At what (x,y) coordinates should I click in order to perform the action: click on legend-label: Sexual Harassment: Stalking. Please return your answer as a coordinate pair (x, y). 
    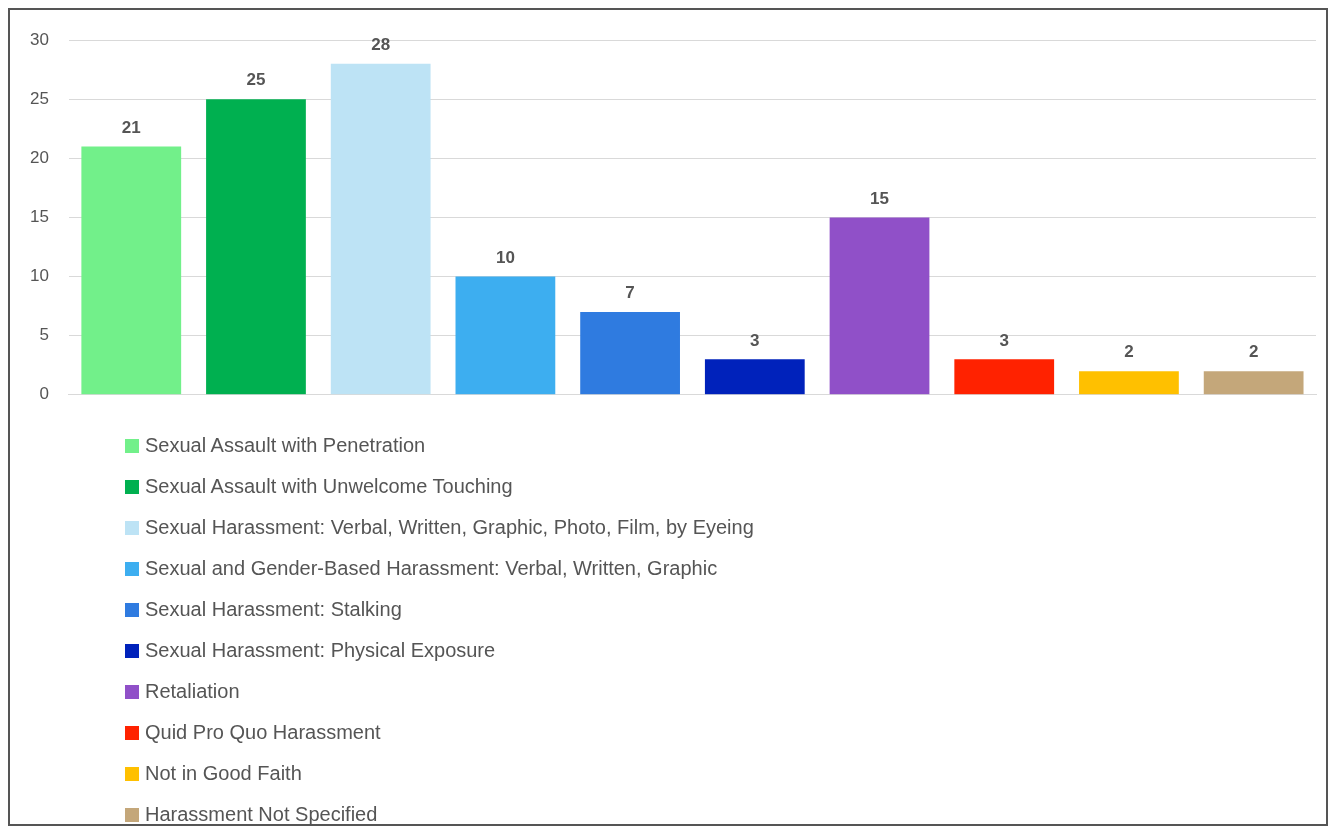
    Looking at the image, I should click on (273, 609).